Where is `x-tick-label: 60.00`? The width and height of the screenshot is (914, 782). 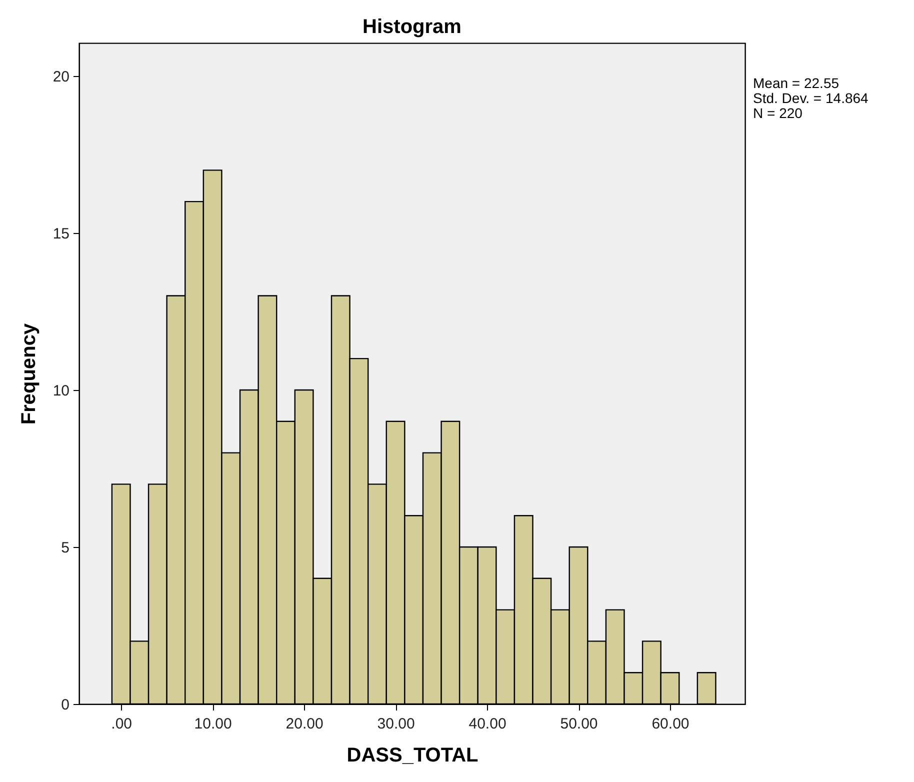
x-tick-label: 60.00 is located at coordinates (671, 724).